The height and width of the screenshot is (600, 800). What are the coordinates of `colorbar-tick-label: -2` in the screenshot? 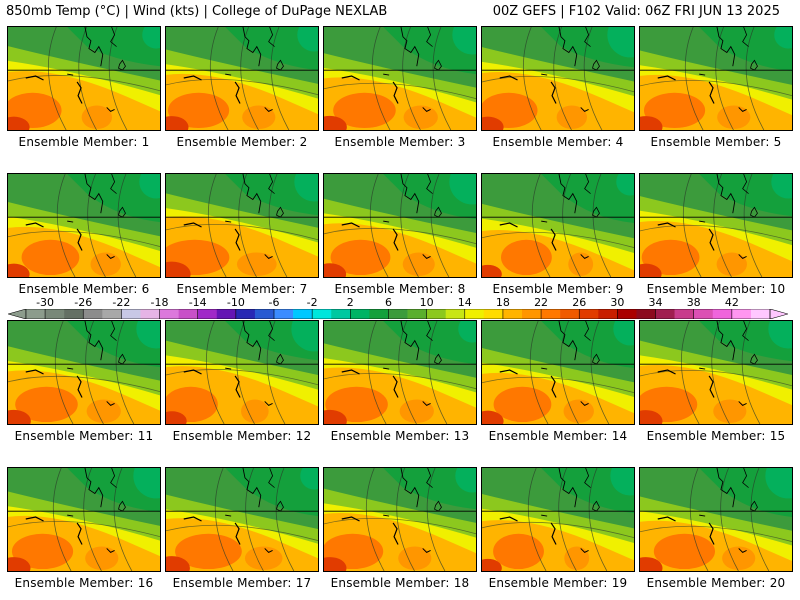 It's located at (312, 302).